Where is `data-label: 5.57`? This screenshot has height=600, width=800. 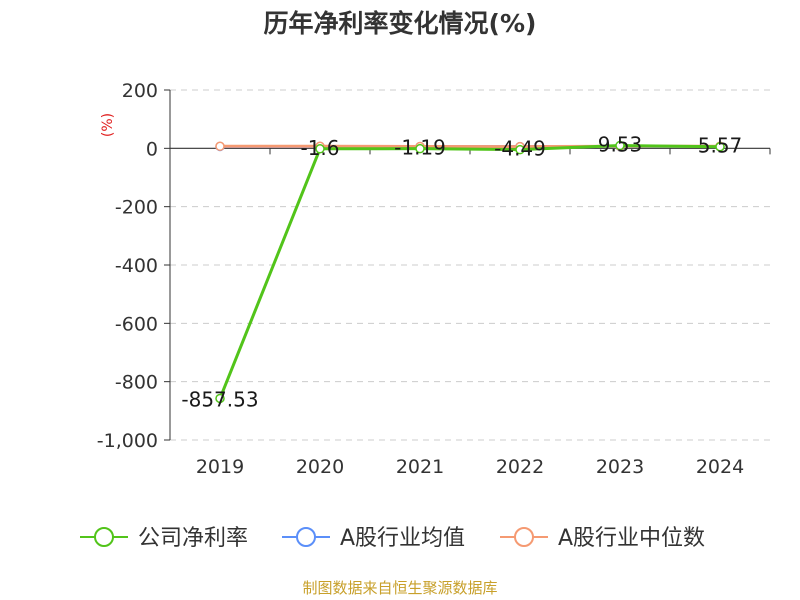 data-label: 5.57 is located at coordinates (720, 146).